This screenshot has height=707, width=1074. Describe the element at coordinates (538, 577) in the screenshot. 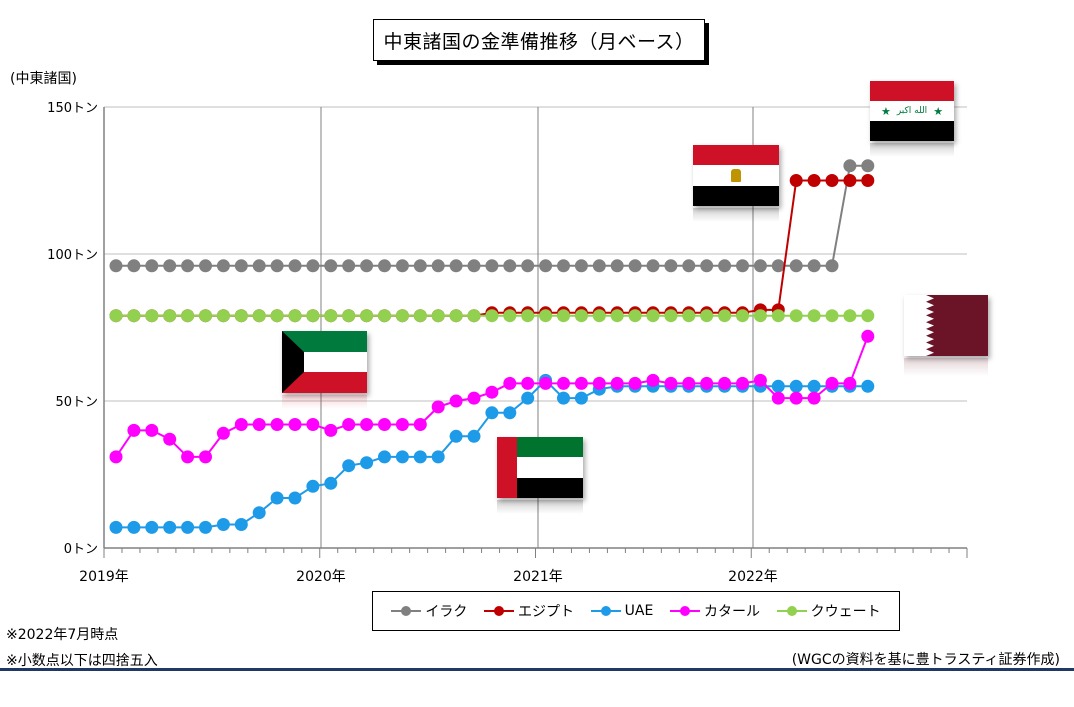

I see `x-tick-label: 2021年` at that location.